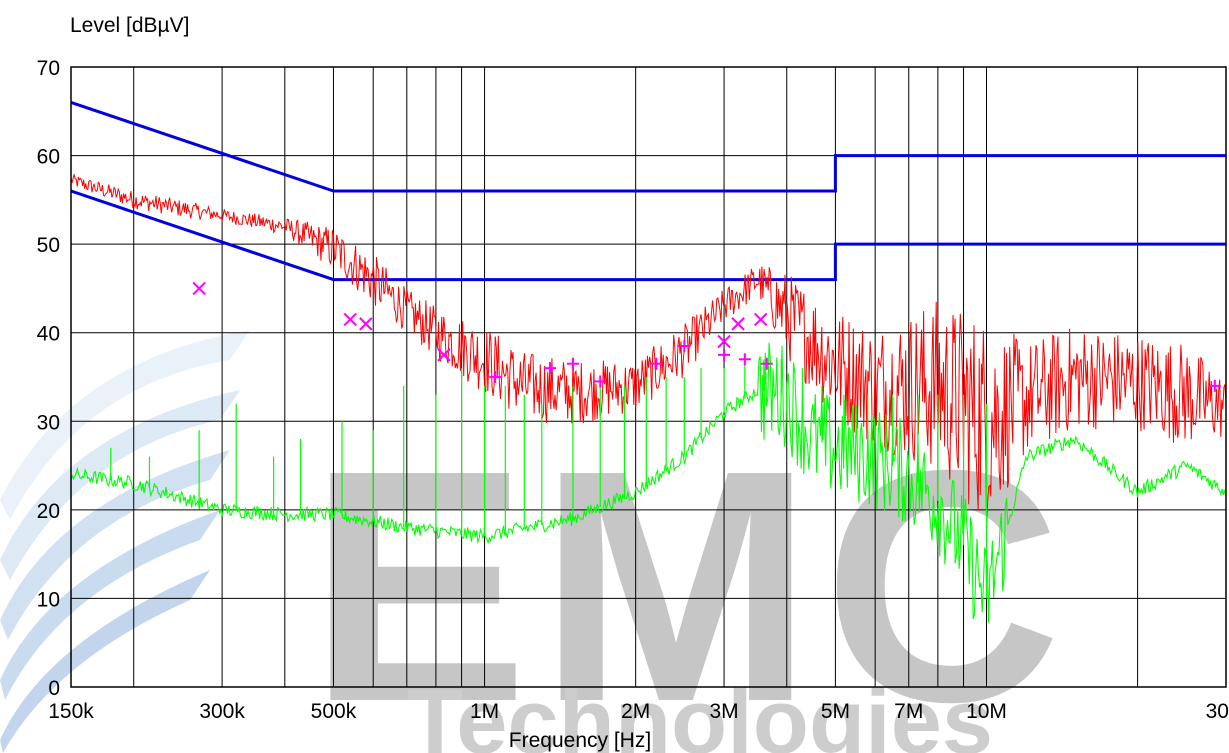 This screenshot has height=753, width=1229. Describe the element at coordinates (125, 541) in the screenshot. I see `watermark-swirl` at that location.